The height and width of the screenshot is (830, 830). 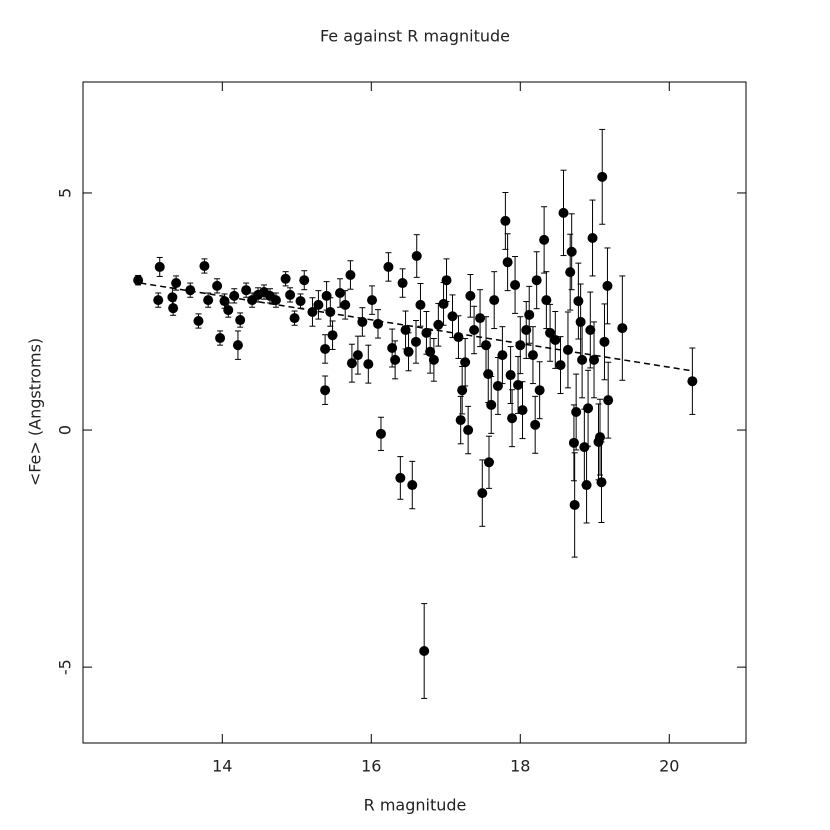 What do you see at coordinates (371, 766) in the screenshot?
I see `x-tick-label: 16` at bounding box center [371, 766].